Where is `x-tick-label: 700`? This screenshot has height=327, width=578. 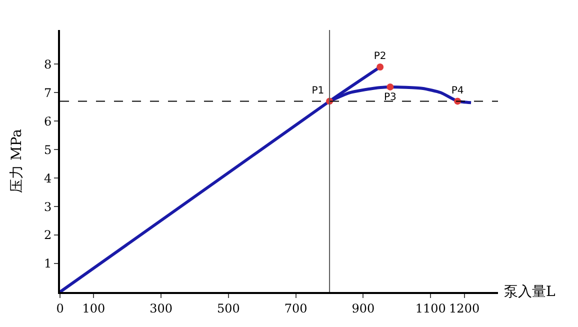
x-tick-label: 700 is located at coordinates (296, 308).